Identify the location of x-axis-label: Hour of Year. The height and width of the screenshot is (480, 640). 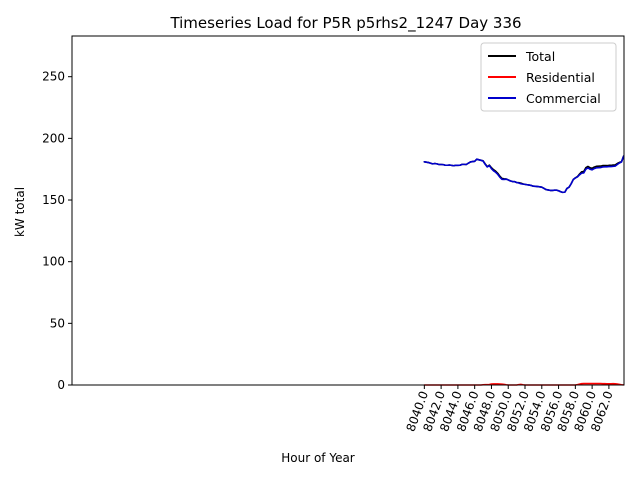
(318, 458).